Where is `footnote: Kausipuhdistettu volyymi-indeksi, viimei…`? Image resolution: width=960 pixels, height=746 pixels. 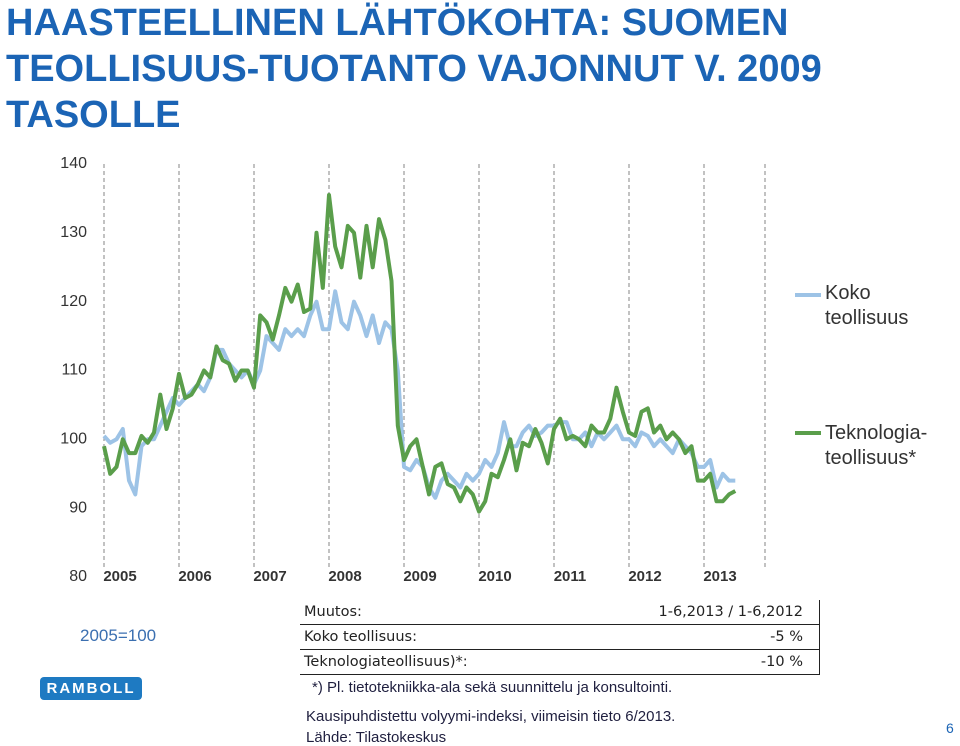
footnote: Kausipuhdistettu volyymi-indeksi, viimei… is located at coordinates (491, 716).